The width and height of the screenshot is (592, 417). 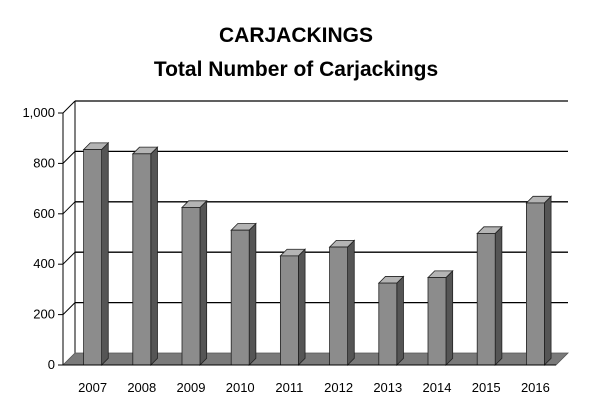 I want to click on x-tick-label: 2013, so click(x=387, y=387).